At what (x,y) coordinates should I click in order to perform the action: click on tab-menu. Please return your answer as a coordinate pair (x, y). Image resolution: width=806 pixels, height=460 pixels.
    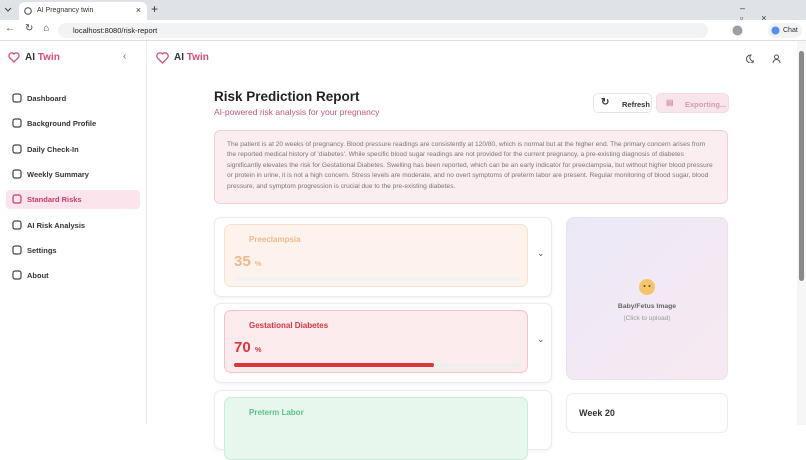
    Looking at the image, I should click on (8, 10).